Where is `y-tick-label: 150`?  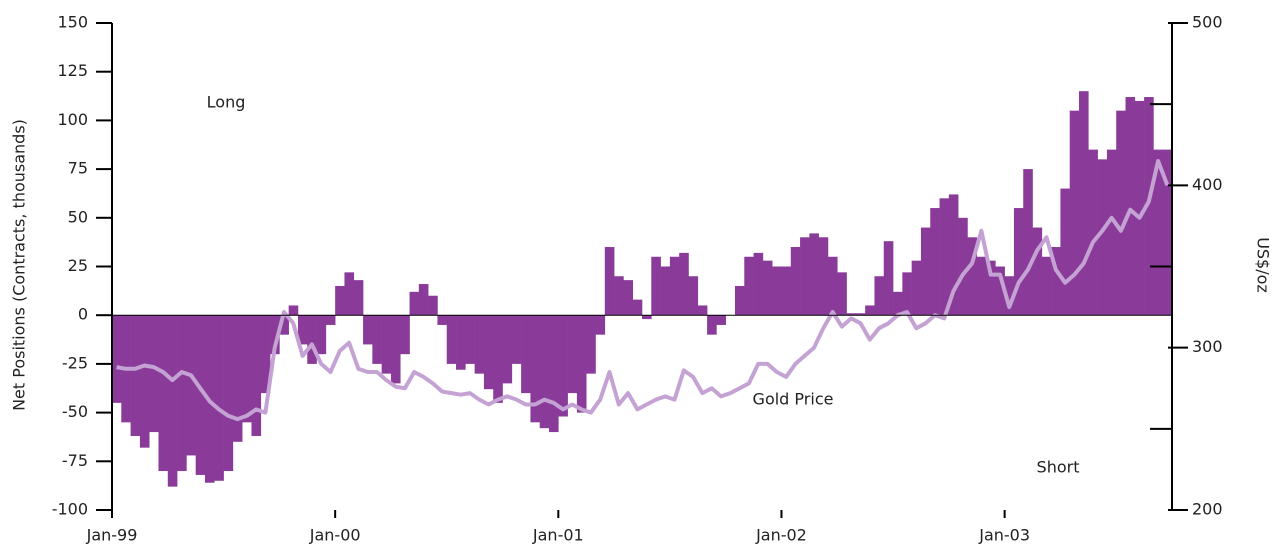 y-tick-label: 150 is located at coordinates (72, 22).